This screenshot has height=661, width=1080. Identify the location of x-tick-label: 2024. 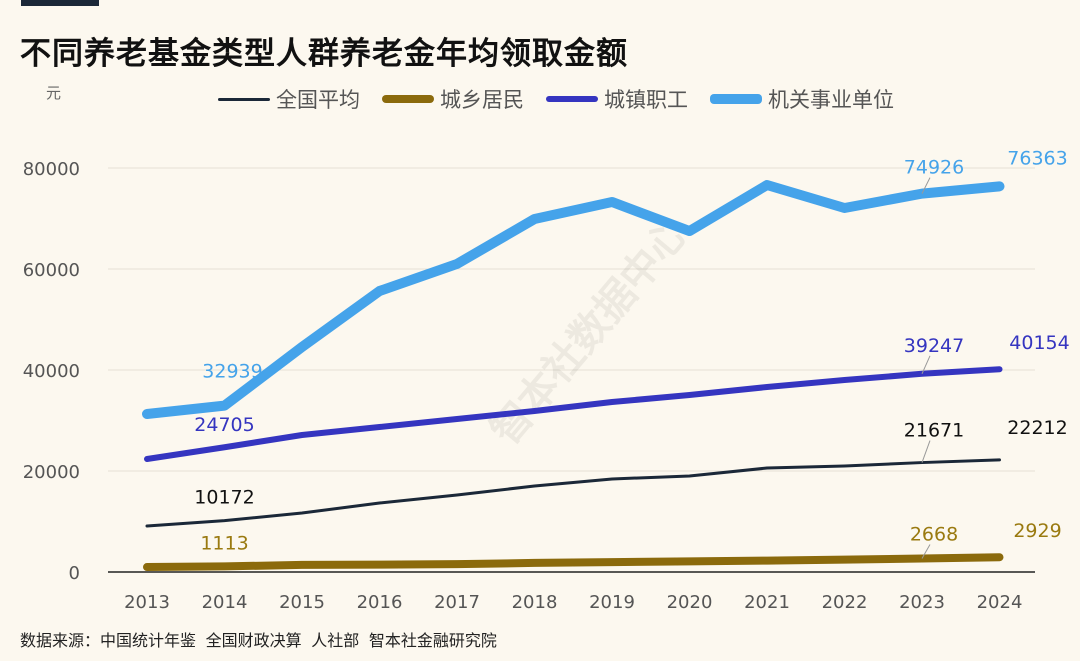
(1000, 602).